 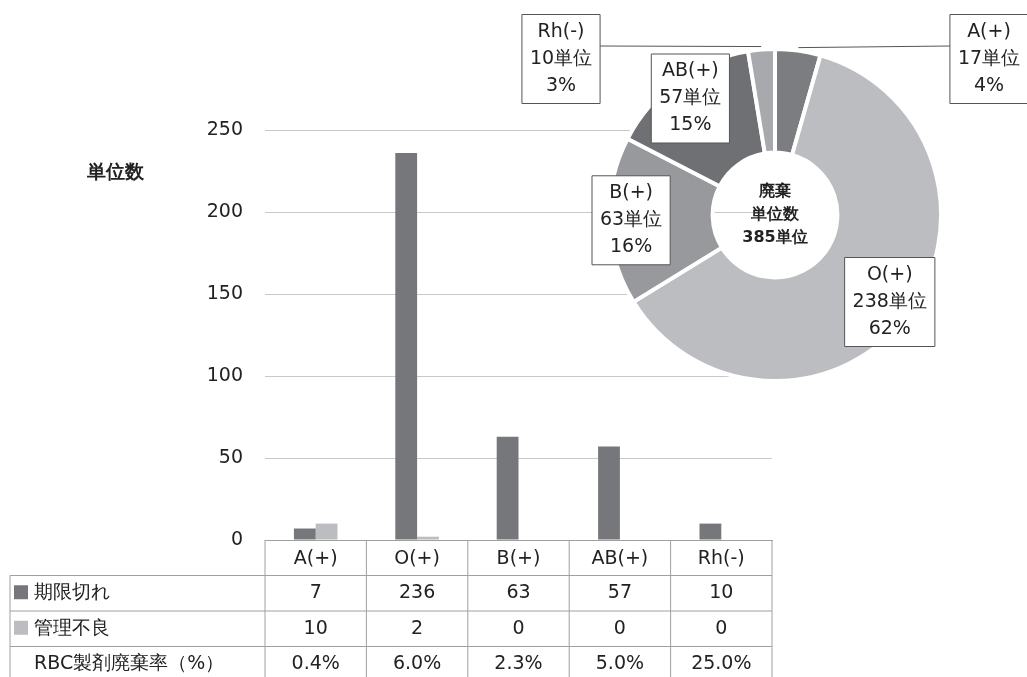 I want to click on text: 廃棄, so click(x=774, y=191).